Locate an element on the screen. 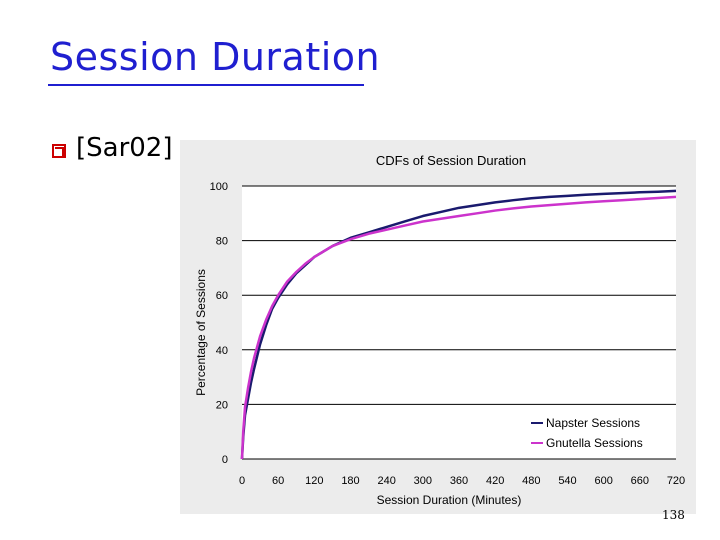 The width and height of the screenshot is (720, 540). x-tick-label: 720 is located at coordinates (676, 481).